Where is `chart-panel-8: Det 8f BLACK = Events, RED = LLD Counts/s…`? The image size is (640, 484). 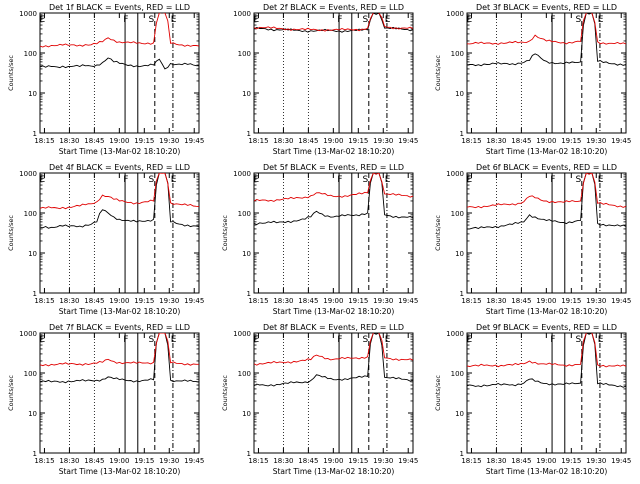
chart-panel-8: Det 8f BLACK = Events, RED = LLD Counts/s… is located at coordinates (319, 399).